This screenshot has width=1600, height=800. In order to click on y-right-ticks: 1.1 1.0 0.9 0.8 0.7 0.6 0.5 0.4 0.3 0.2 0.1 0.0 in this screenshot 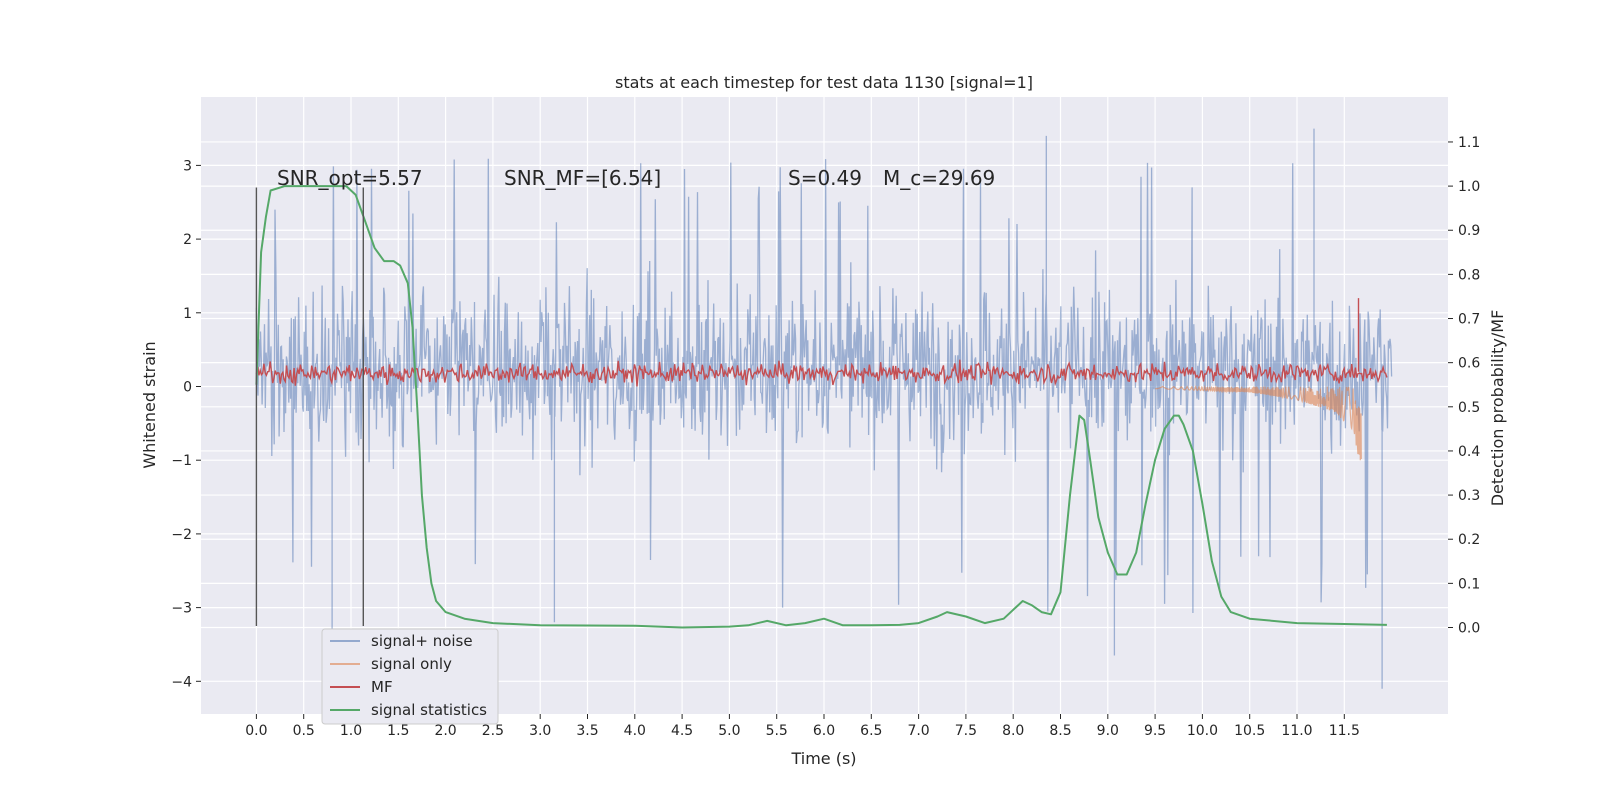, I will do `click(1464, 386)`.